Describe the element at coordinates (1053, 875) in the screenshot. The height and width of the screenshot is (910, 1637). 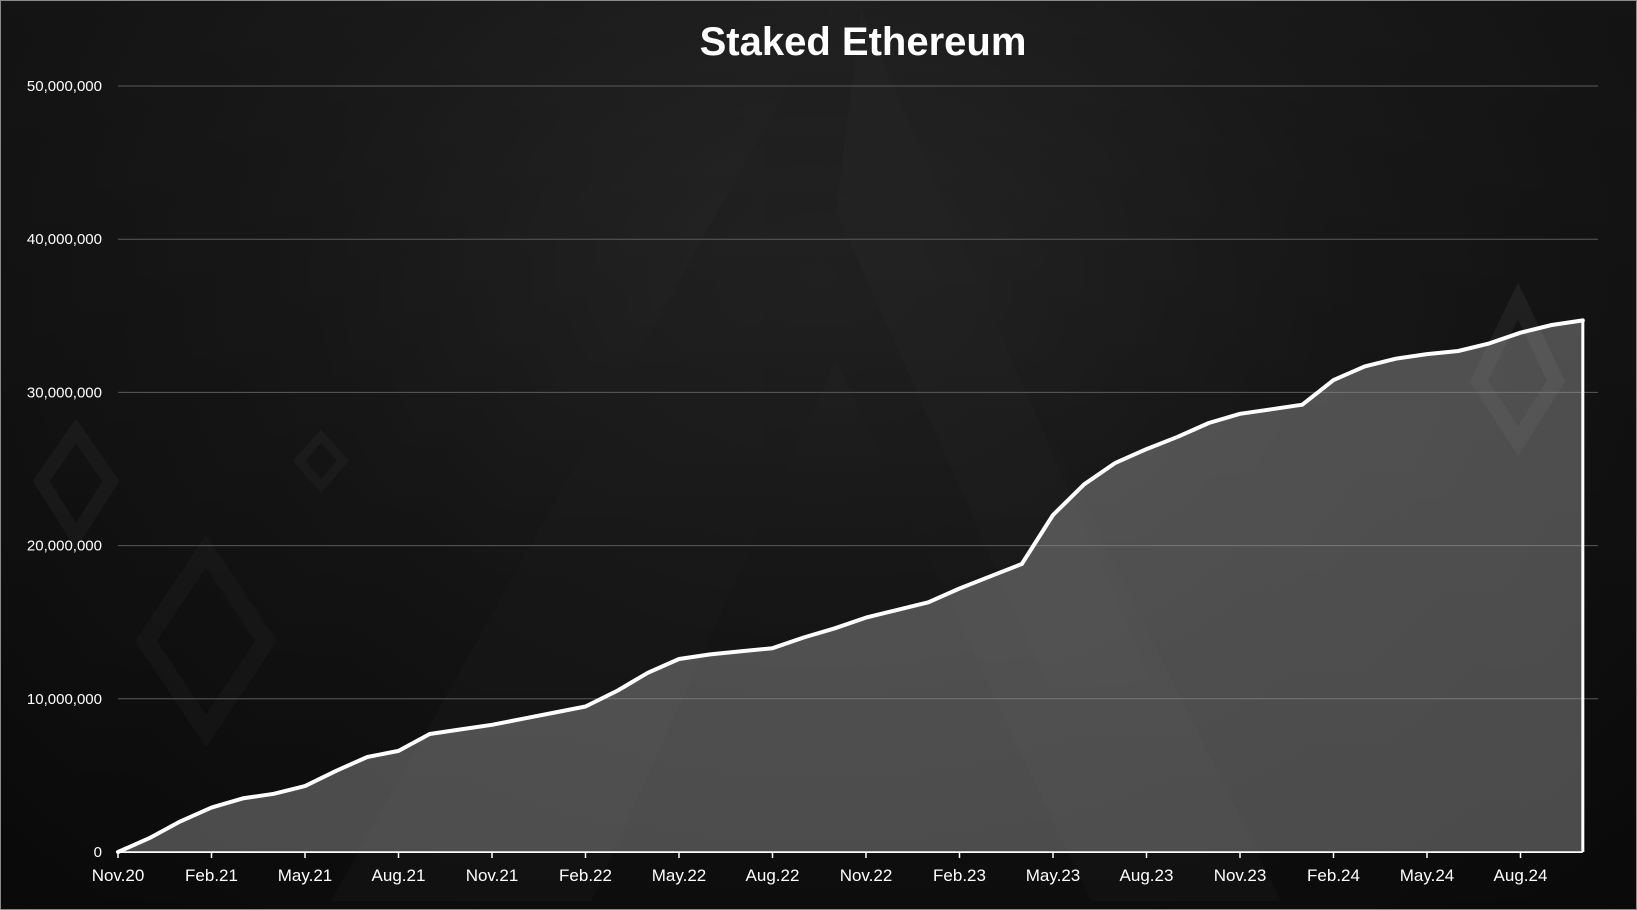
I see `x-tick-label: May.23` at that location.